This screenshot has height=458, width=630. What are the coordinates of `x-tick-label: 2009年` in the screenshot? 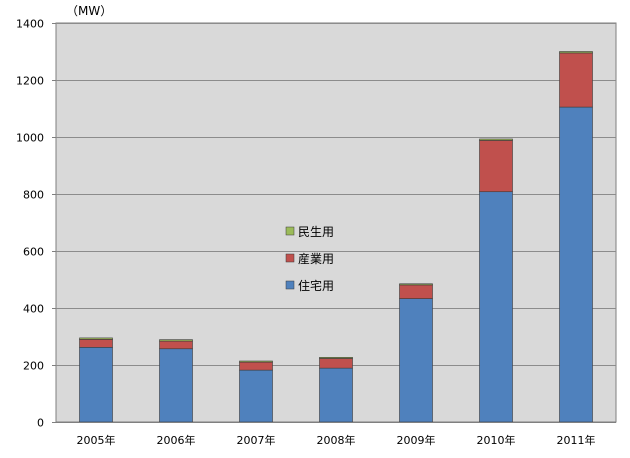 It's located at (416, 440).